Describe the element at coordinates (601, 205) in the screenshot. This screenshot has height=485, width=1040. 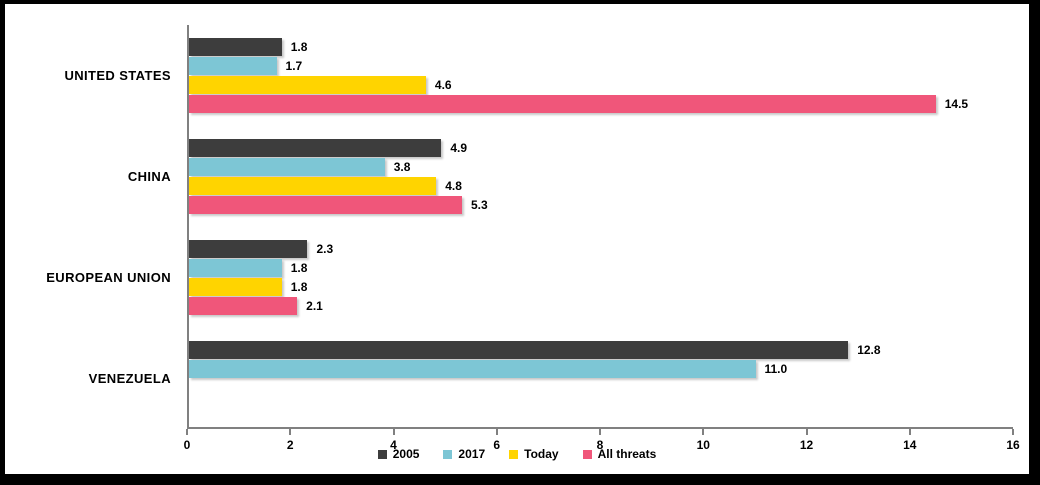
I see `bar-row: 5.3` at that location.